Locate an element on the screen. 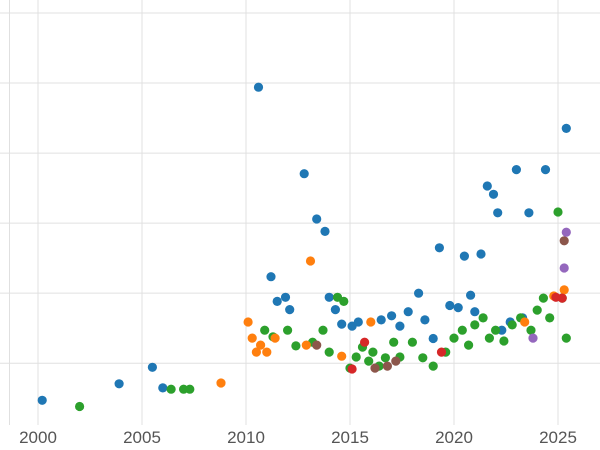 The image size is (600, 450). x-tick-label: 2010 is located at coordinates (246, 437).